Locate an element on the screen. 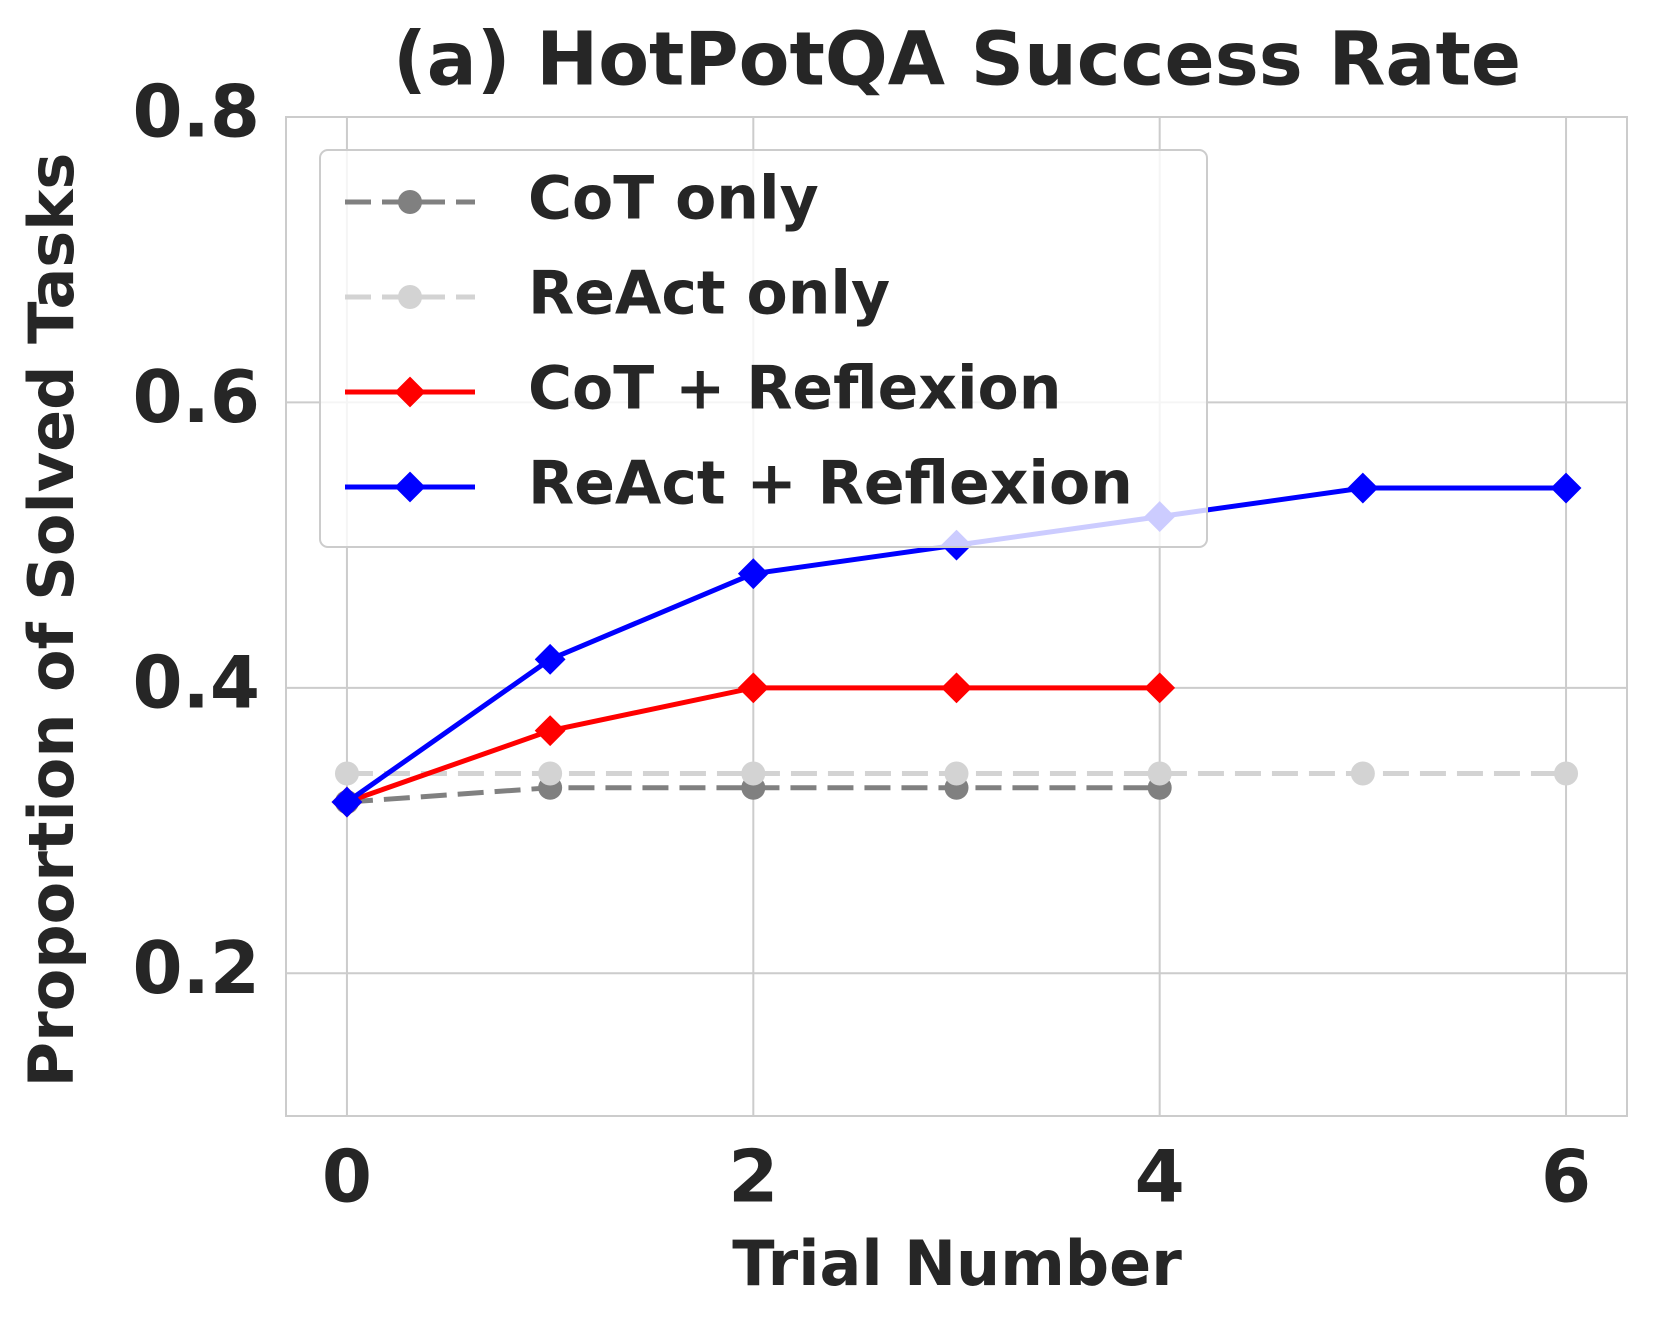  x-tick-label: 4 is located at coordinates (1160, 1177).